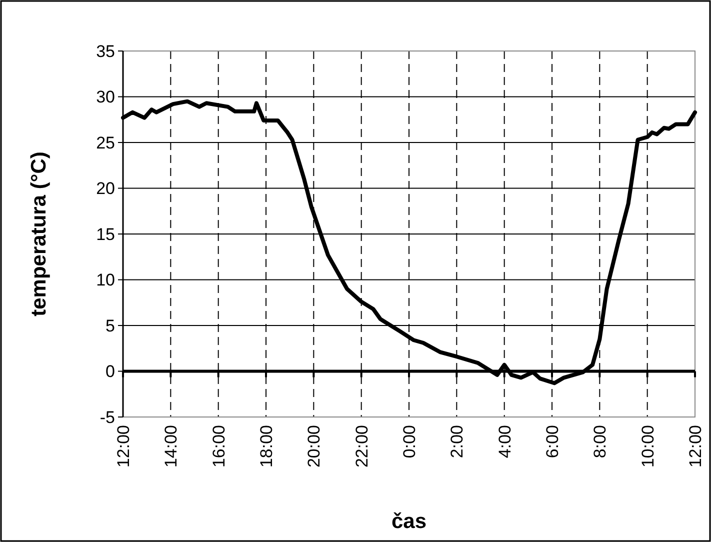 Image resolution: width=711 pixels, height=542 pixels. What do you see at coordinates (110, 372) in the screenshot?
I see `y-tick-label: 0` at bounding box center [110, 372].